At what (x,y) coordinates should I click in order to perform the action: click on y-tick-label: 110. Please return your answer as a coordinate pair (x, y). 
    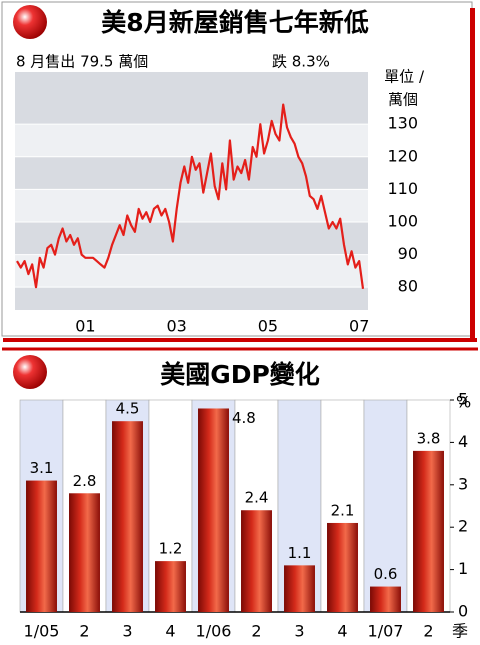
    Looking at the image, I should click on (402, 188).